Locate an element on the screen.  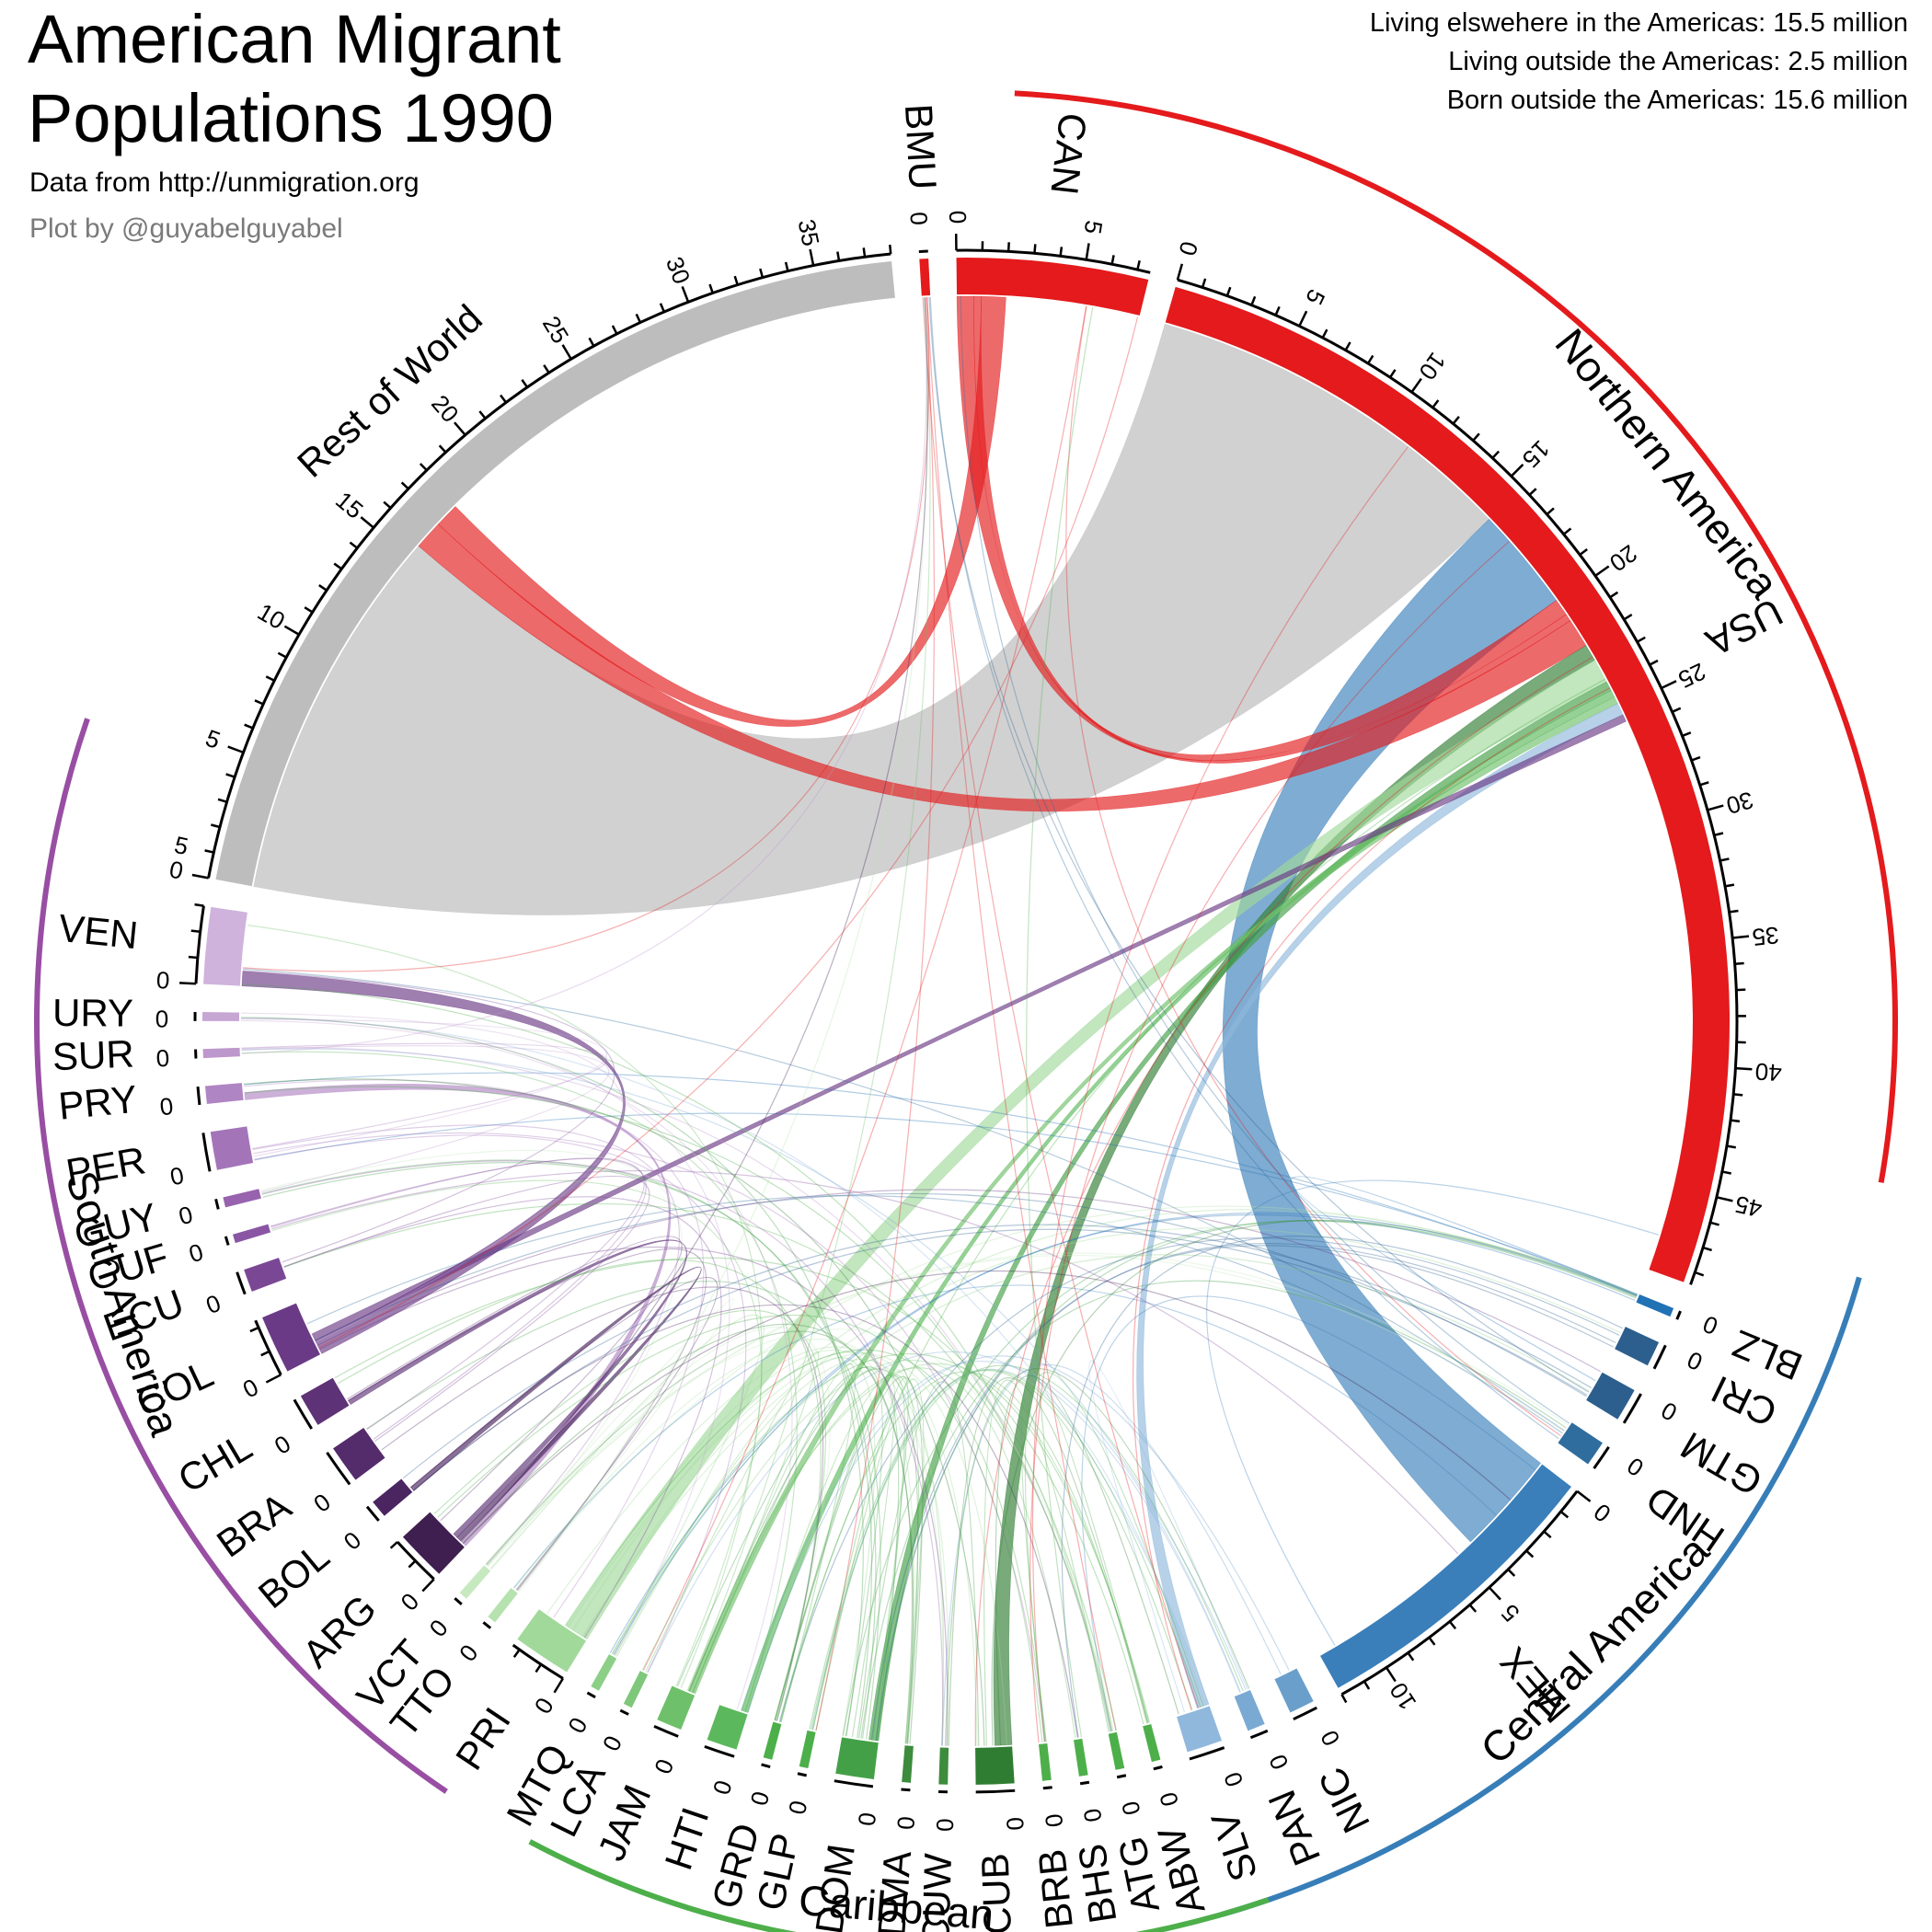
tick-label-usa-25: 25 is located at coordinates (1692, 676).